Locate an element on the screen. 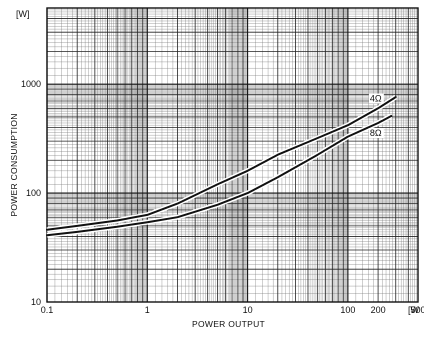 The image size is (424, 338). y-tick-labels: 10 100 1000 is located at coordinates (31, 193).